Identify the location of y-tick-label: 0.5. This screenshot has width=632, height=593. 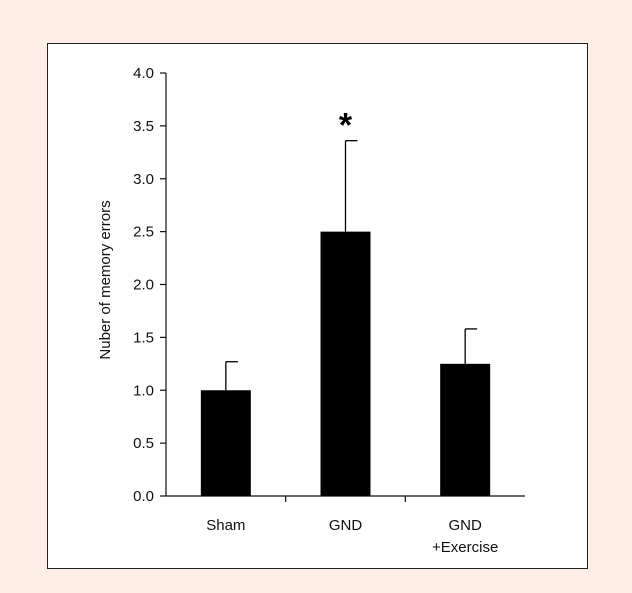
(143, 443).